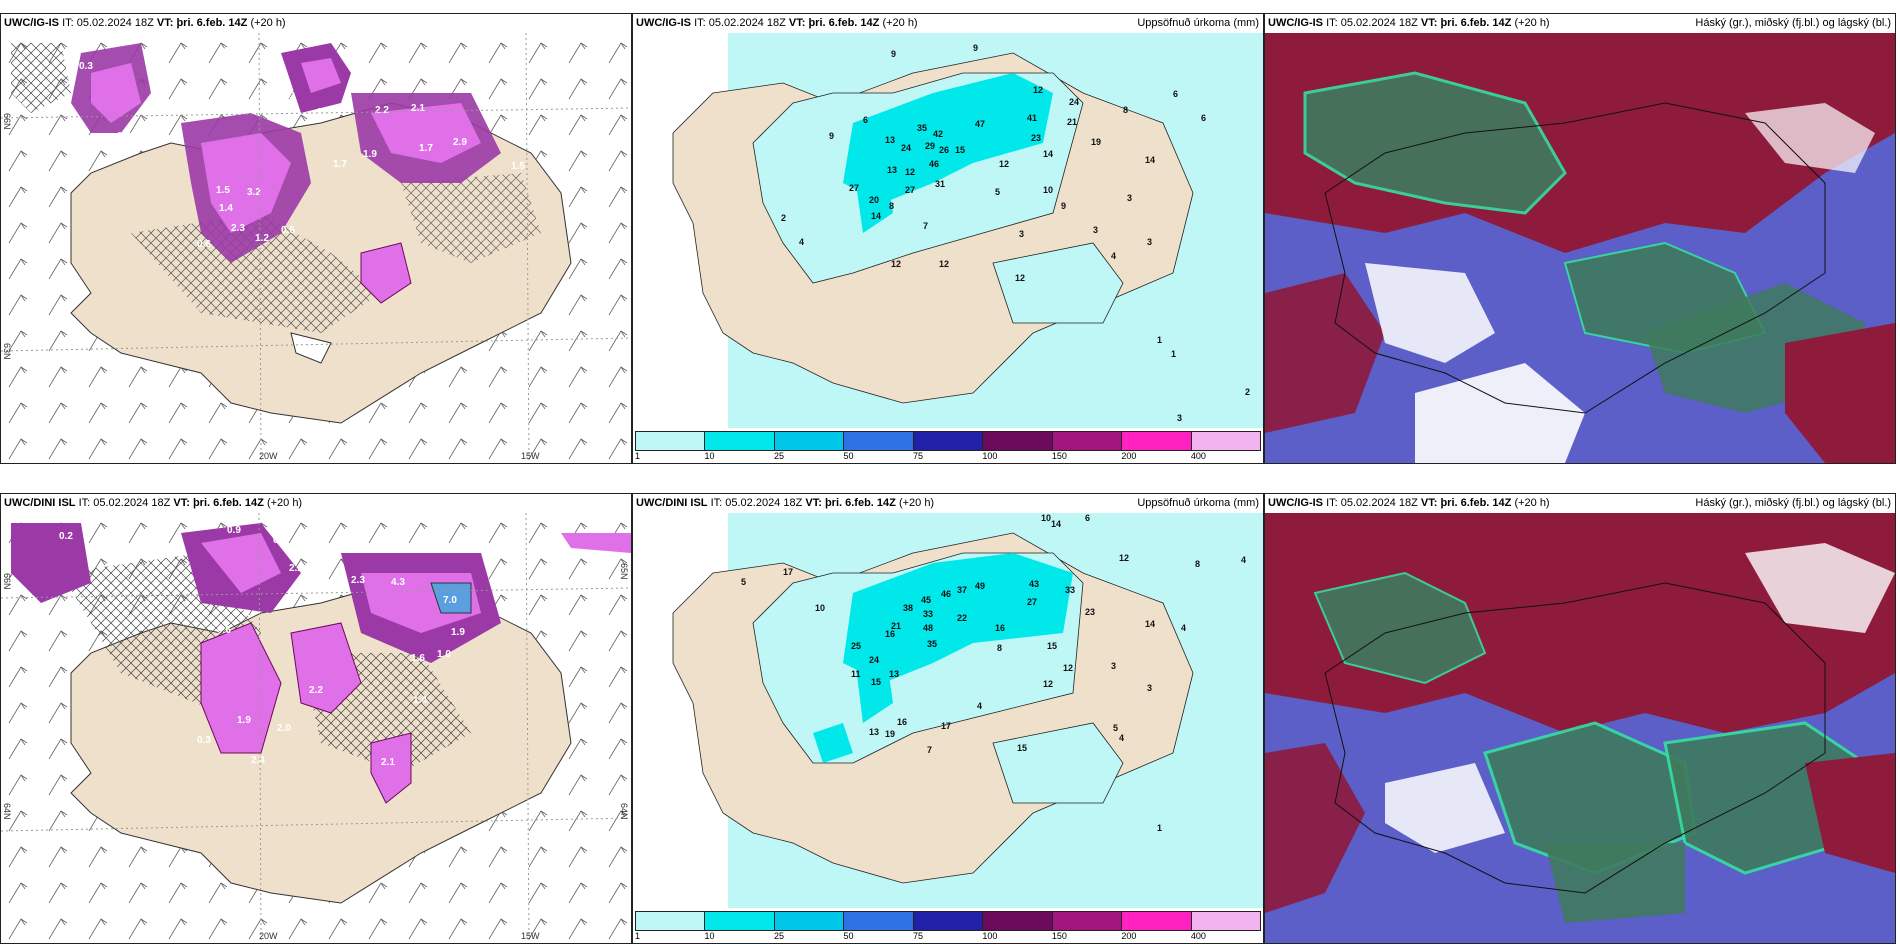 This screenshot has height=950, width=1900. Describe the element at coordinates (856, 674) in the screenshot. I see `precip-value: 11` at that location.